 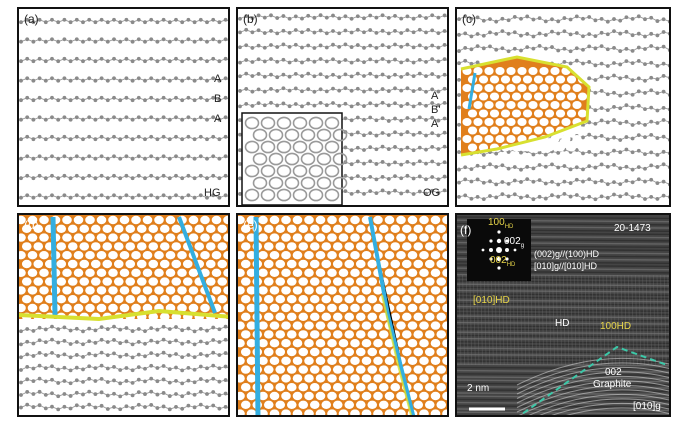 I want to click on panel-b: (b) A B' A OG, so click(x=342, y=107).